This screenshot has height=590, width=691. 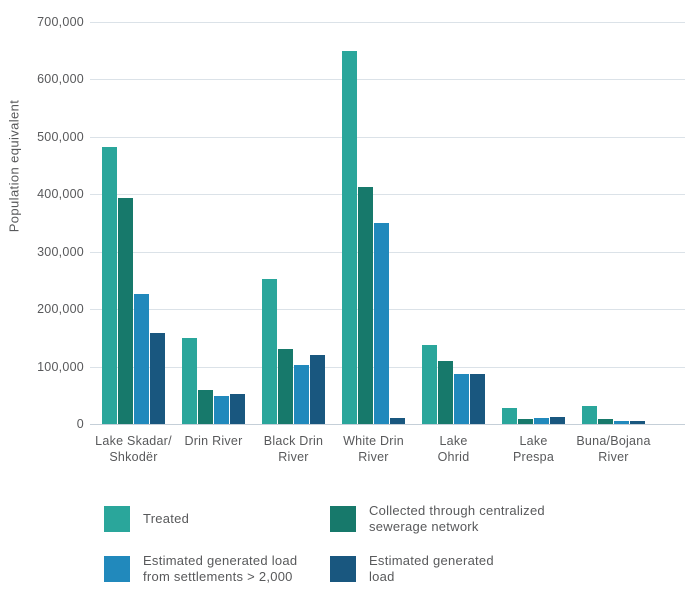 What do you see at coordinates (60, 366) in the screenshot?
I see `y-tick-label: 100,000` at bounding box center [60, 366].